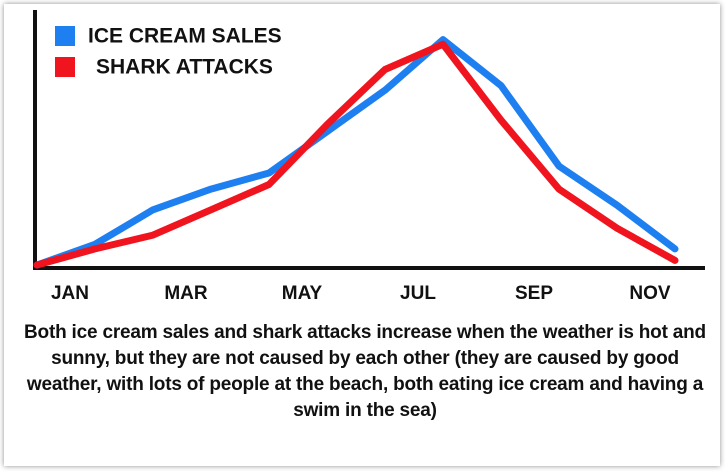  What do you see at coordinates (185, 36) in the screenshot?
I see `legend-label: ICE CREAM SALES` at bounding box center [185, 36].